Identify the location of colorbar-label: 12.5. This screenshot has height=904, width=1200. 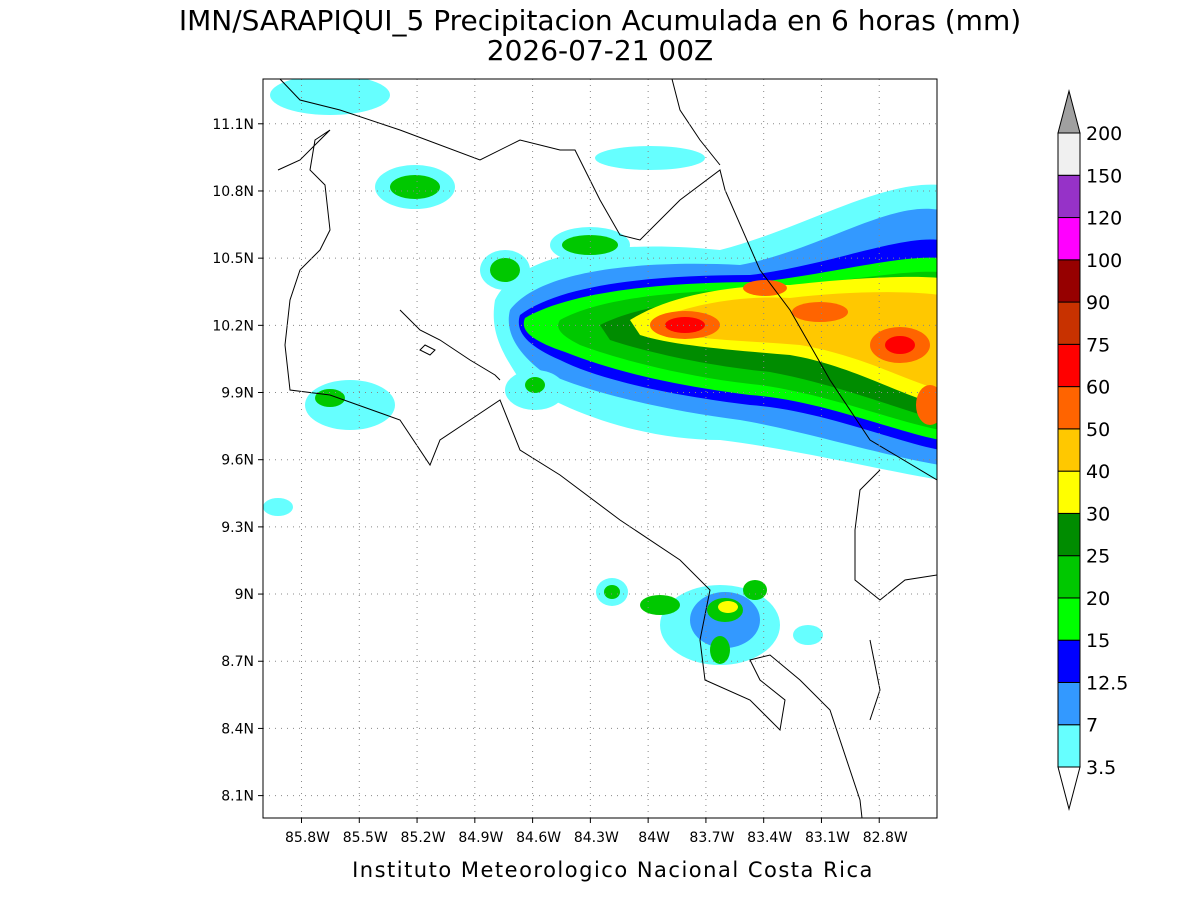
(1107, 683).